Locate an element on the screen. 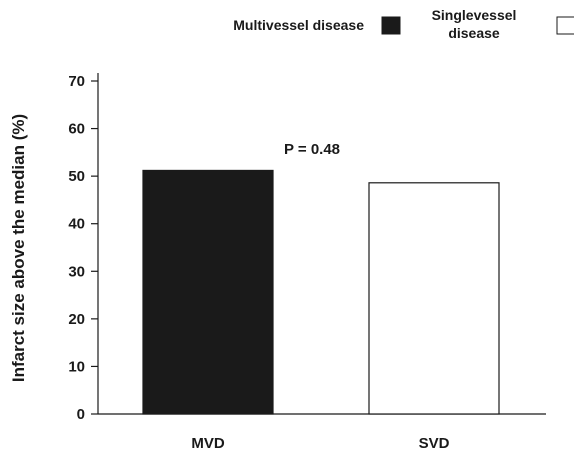 This screenshot has width=574, height=453. y-tick-label-40: 40 is located at coordinates (76, 224).